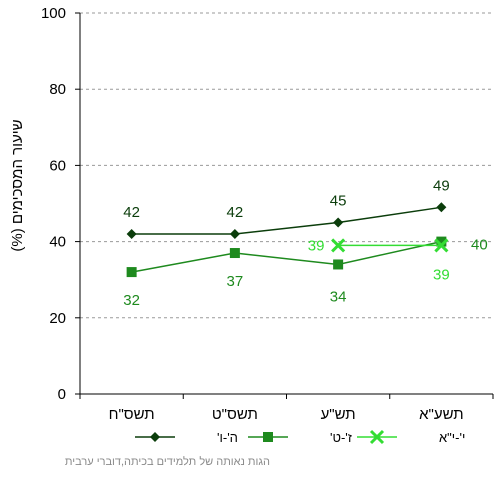 The height and width of the screenshot is (477, 495). I want to click on series-2: 32 37 34 40, so click(305, 272).